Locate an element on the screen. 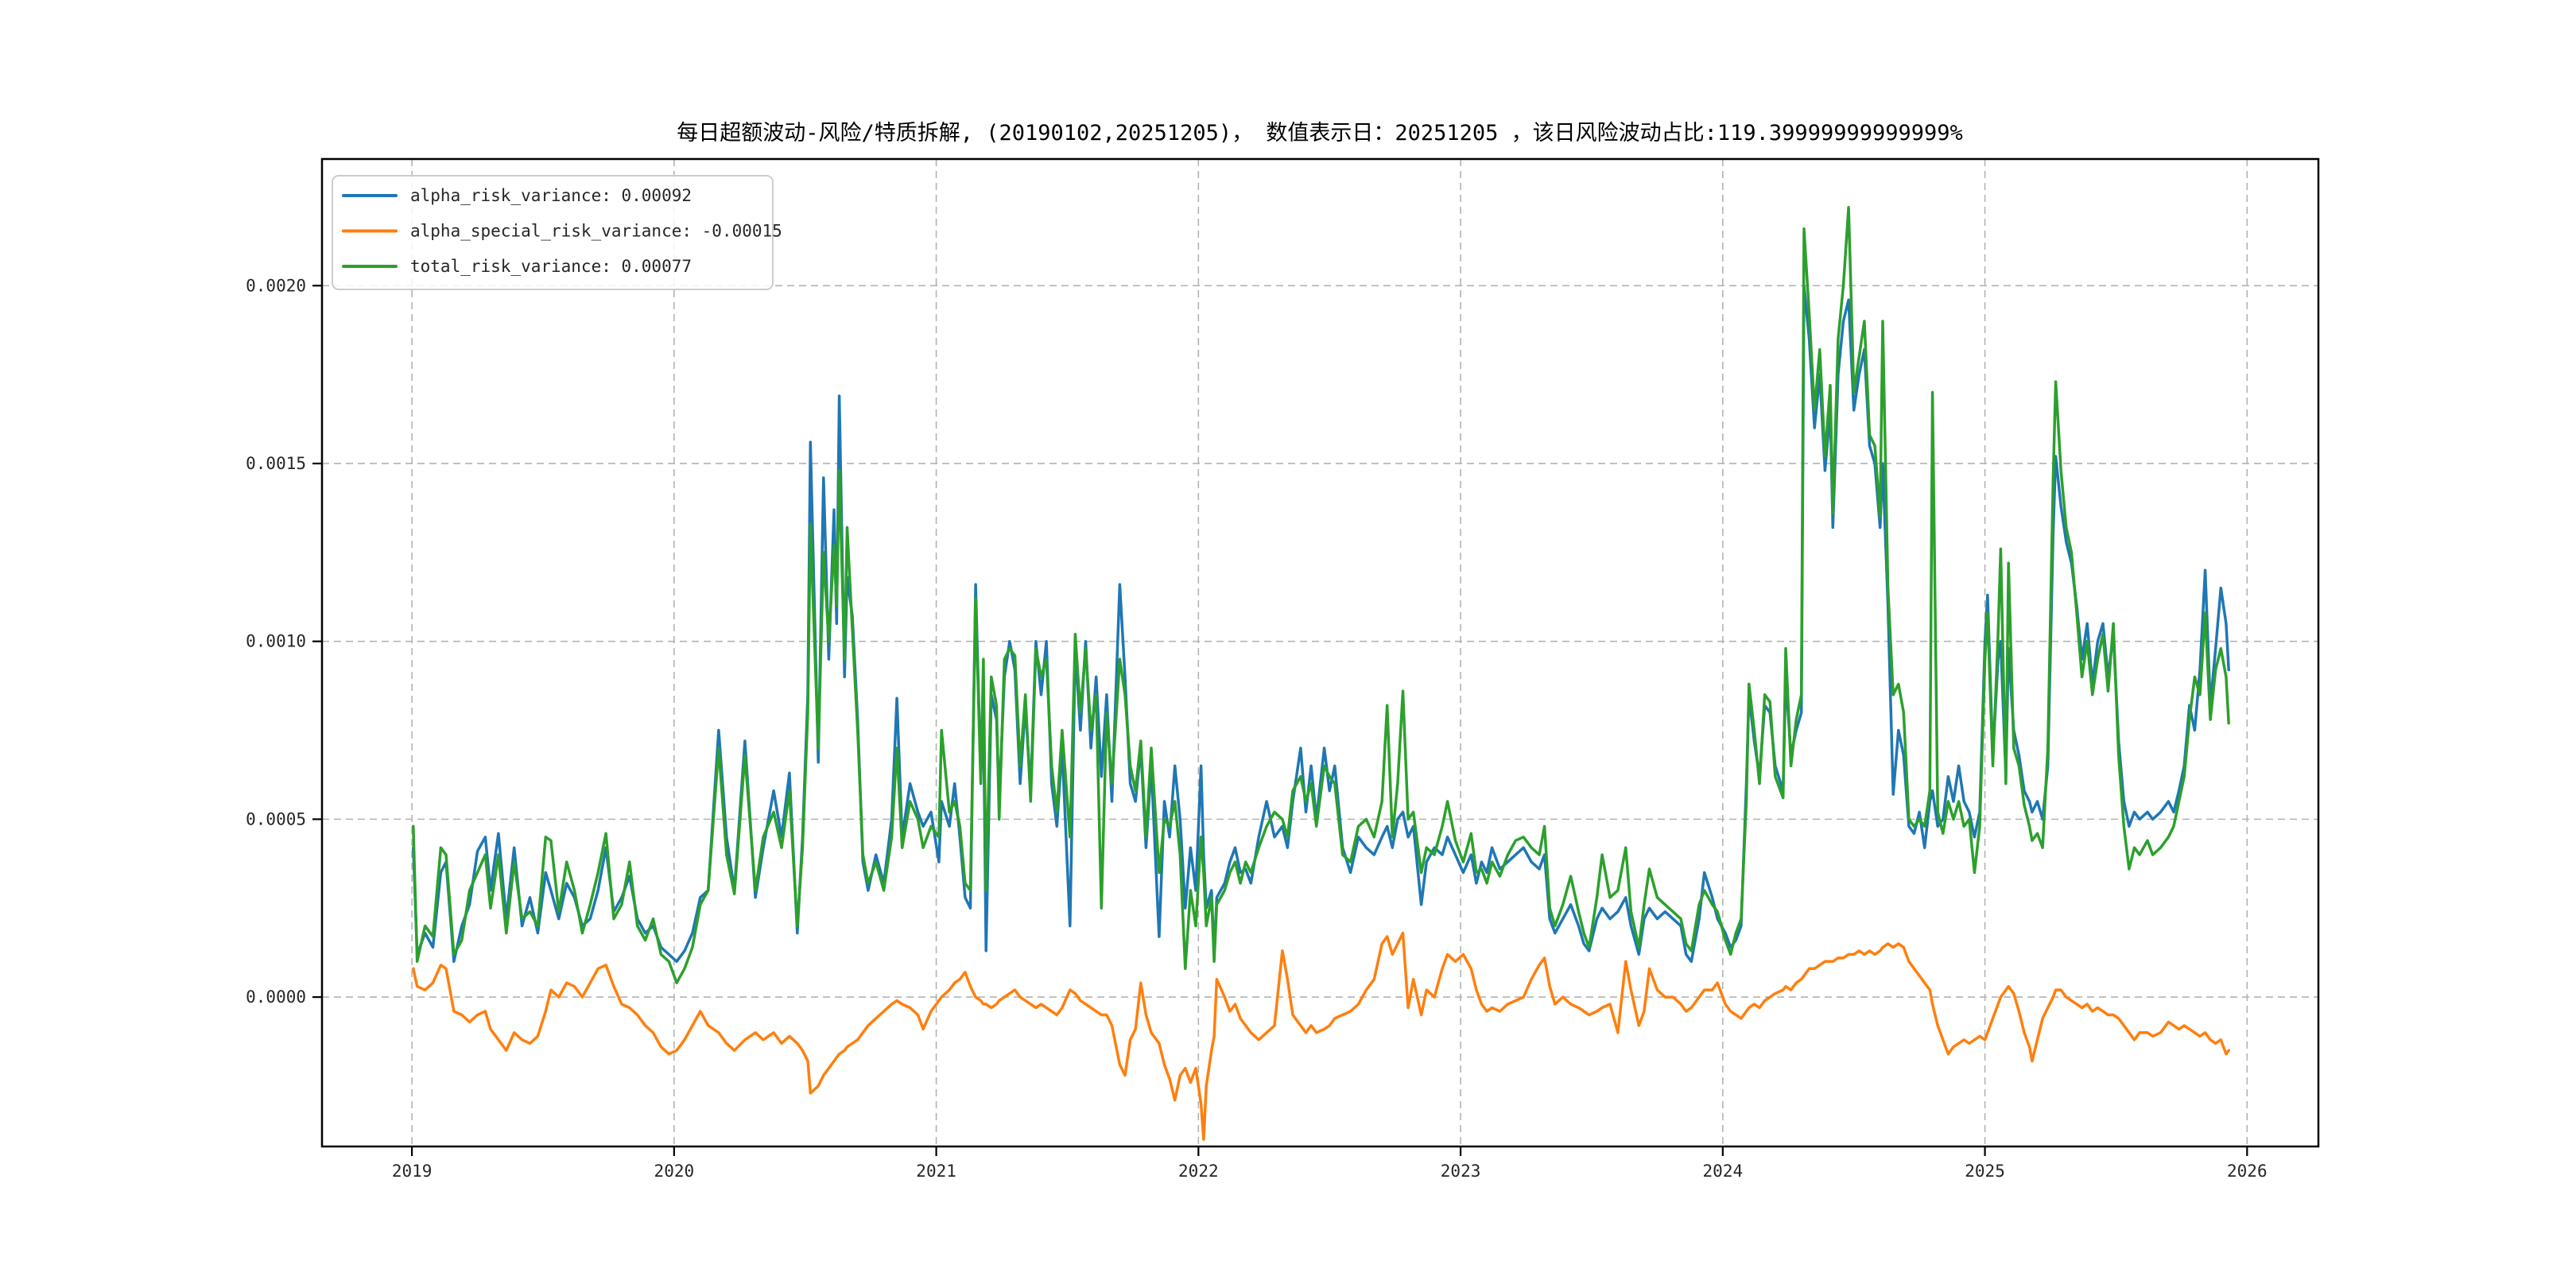 This screenshot has height=1288, width=2576. x-tick-label: 2024 is located at coordinates (1724, 1171).